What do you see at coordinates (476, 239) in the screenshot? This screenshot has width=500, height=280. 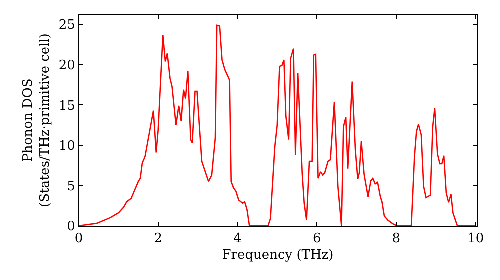 I see `x-tick-label: 10` at bounding box center [476, 239].